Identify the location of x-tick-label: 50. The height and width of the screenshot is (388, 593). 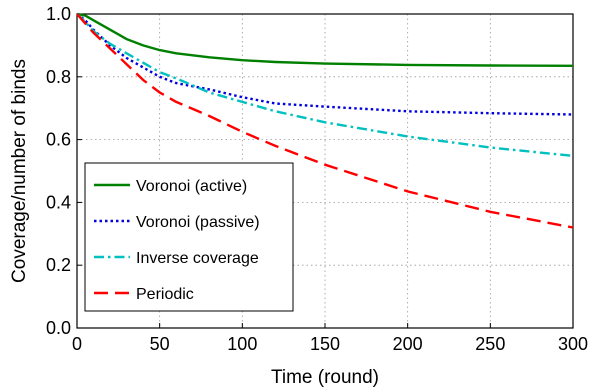
(160, 344).